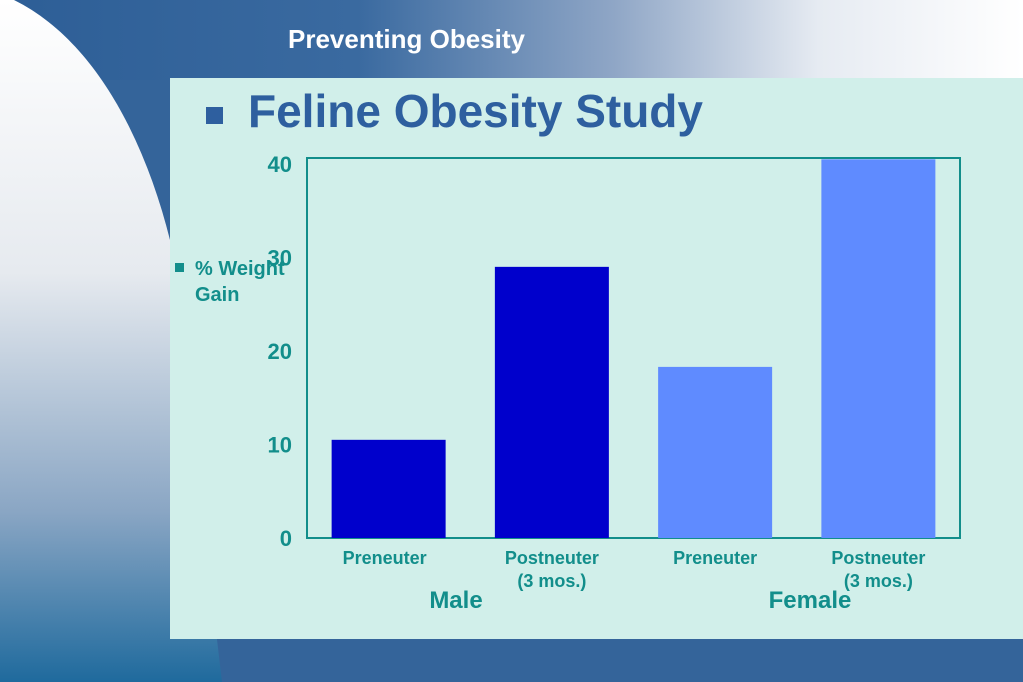 Image resolution: width=1023 pixels, height=682 pixels. I want to click on y-tick-label: 0, so click(286, 538).